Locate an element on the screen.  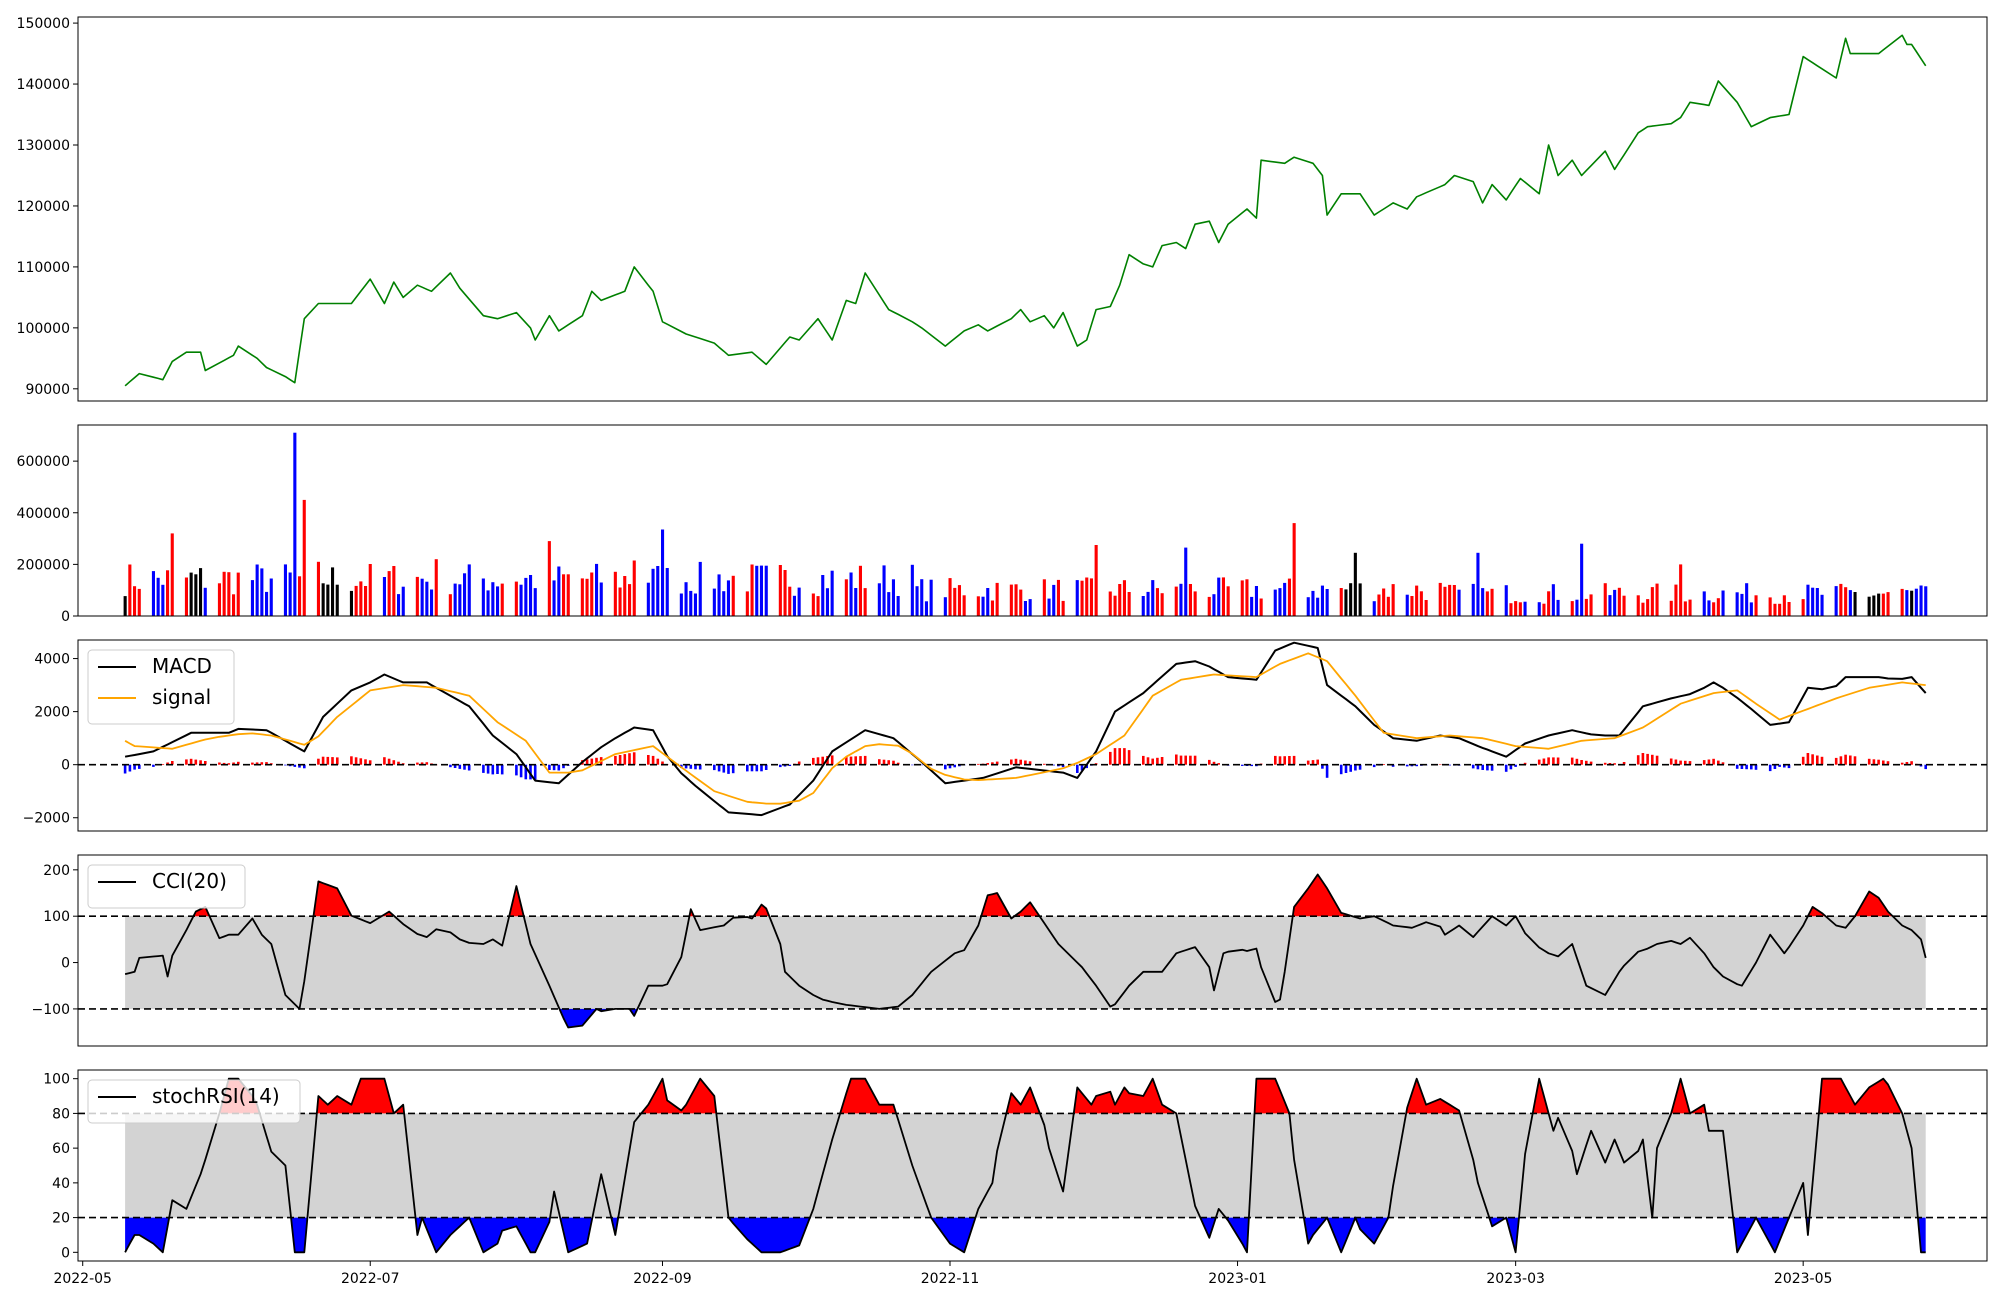
cci-ytick-label: 100 is located at coordinates (56, 917).